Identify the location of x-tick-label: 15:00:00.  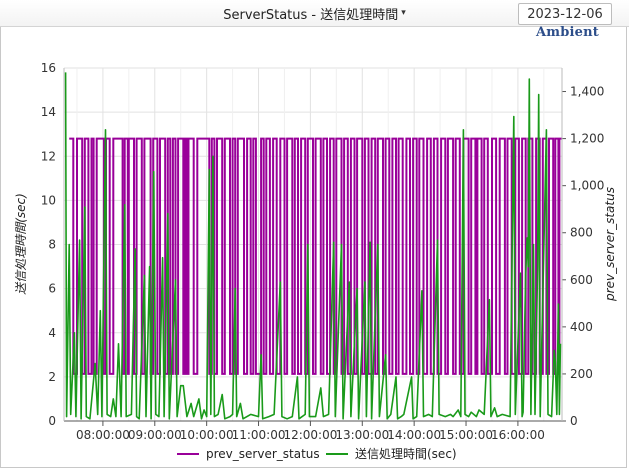
(466, 435).